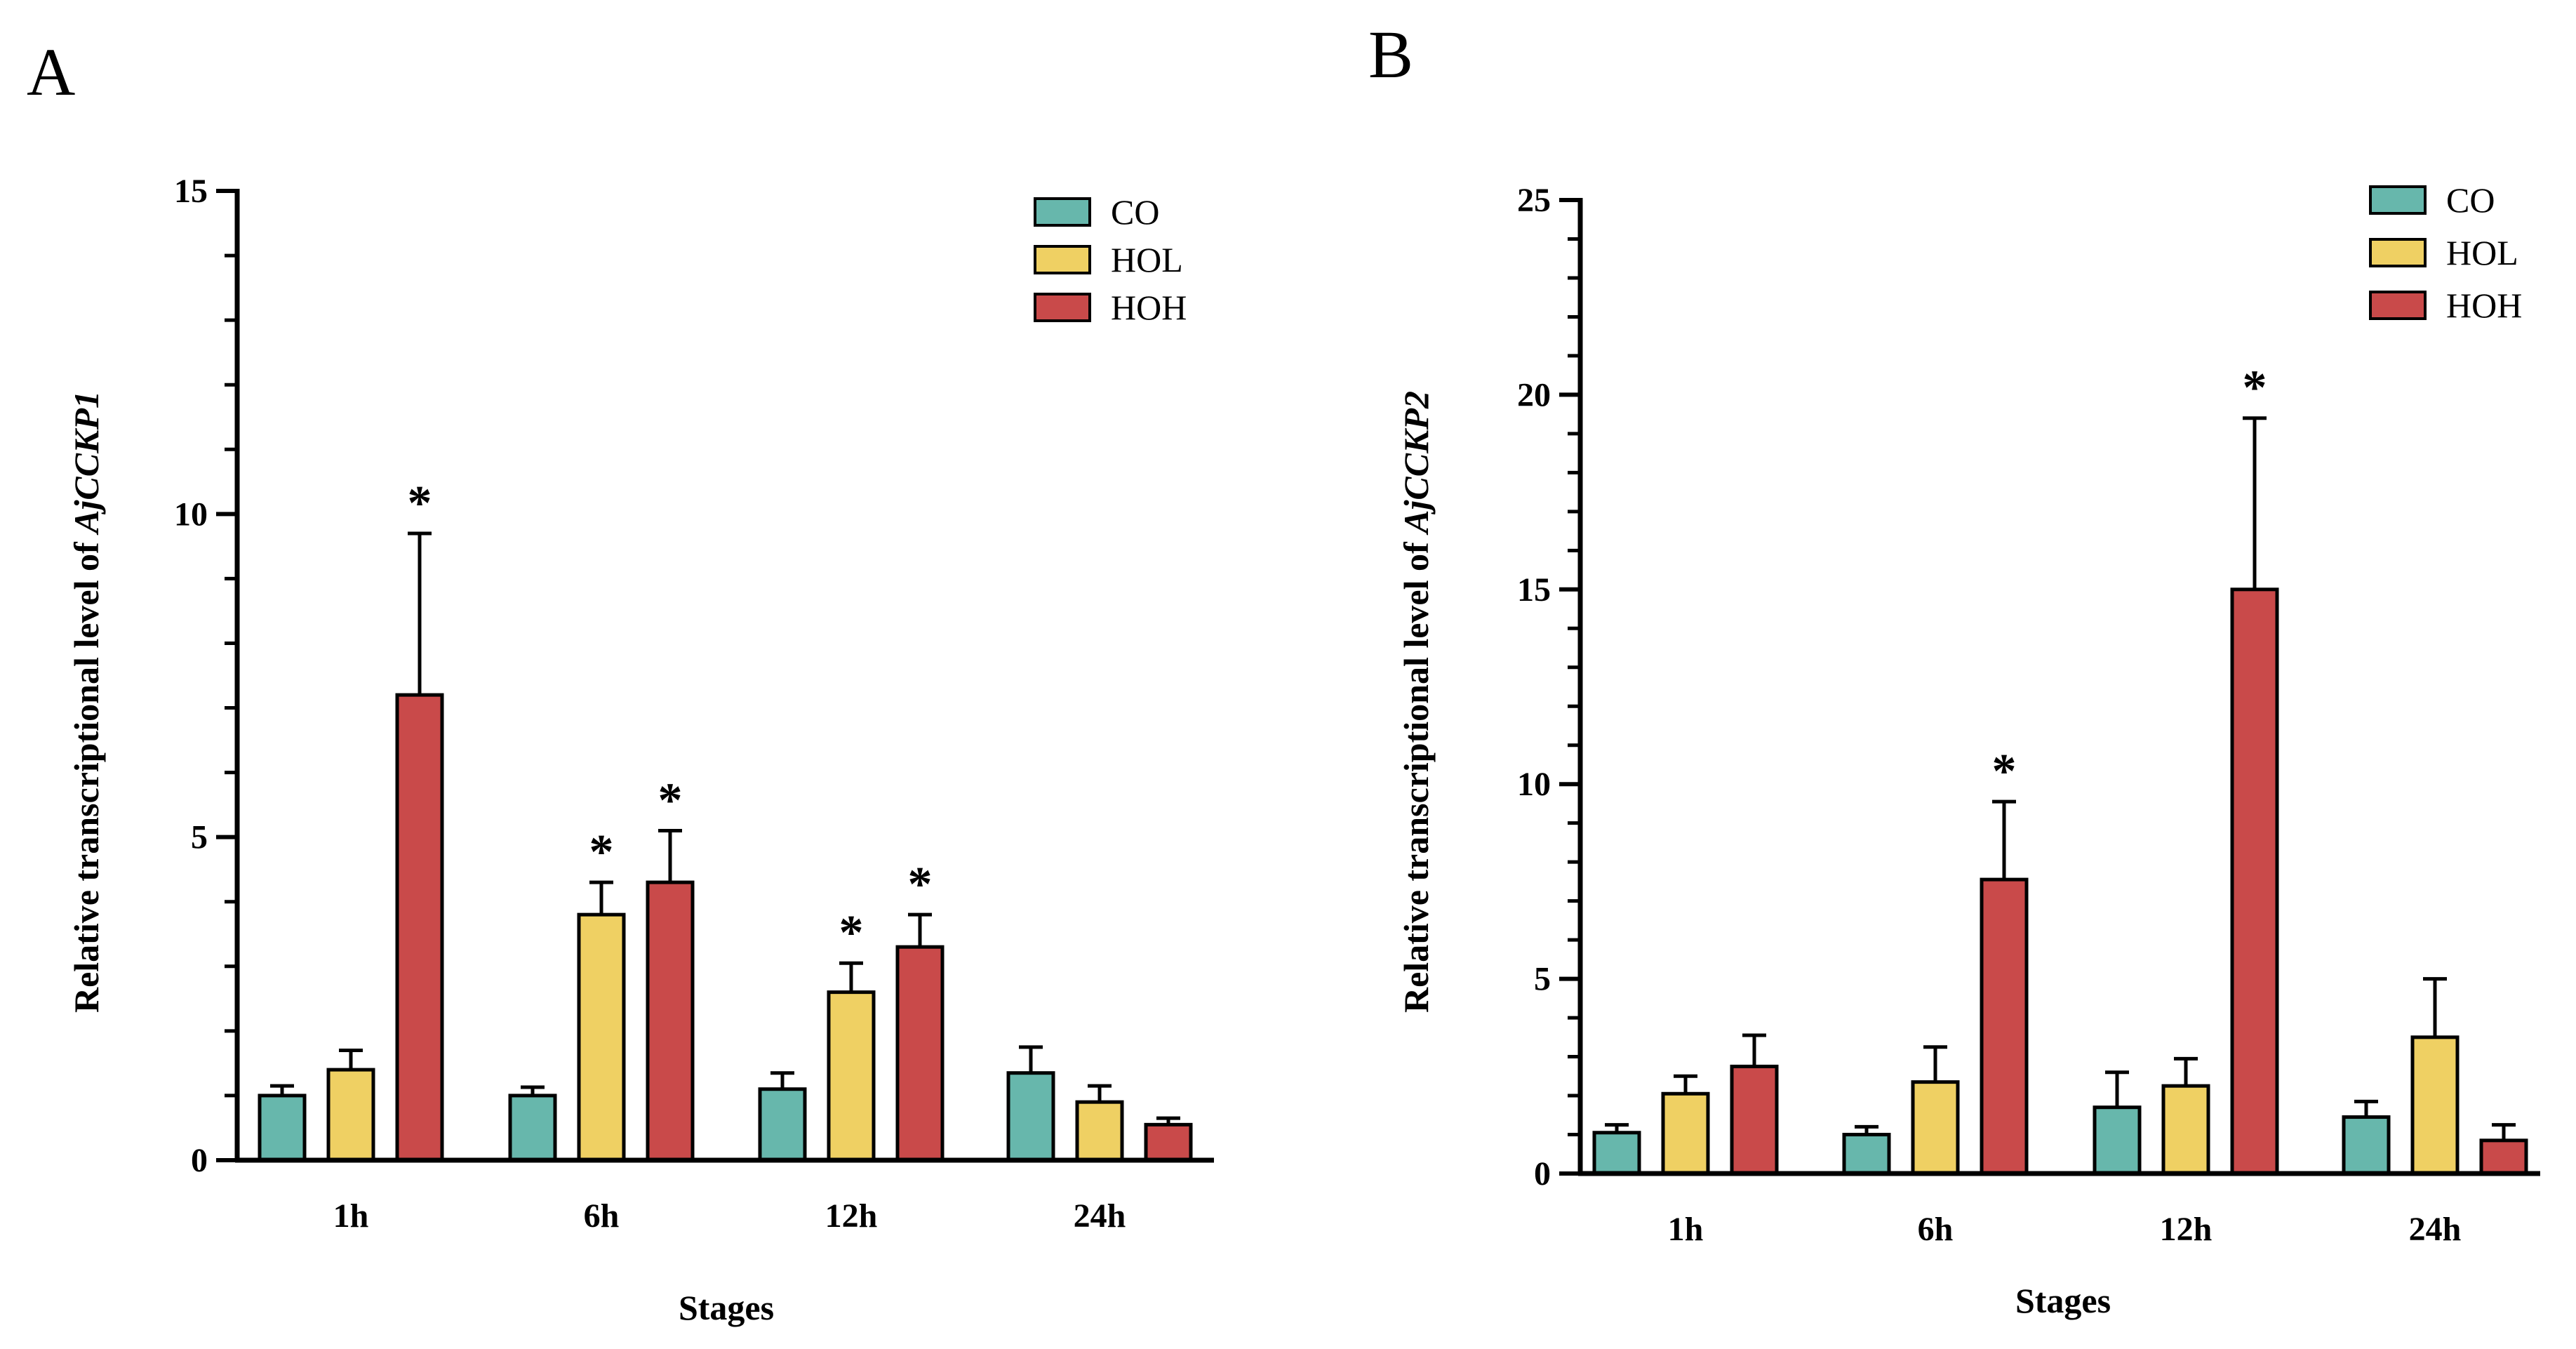  I want to click on y-ticks: 0 5 10 15, so click(206, 676).